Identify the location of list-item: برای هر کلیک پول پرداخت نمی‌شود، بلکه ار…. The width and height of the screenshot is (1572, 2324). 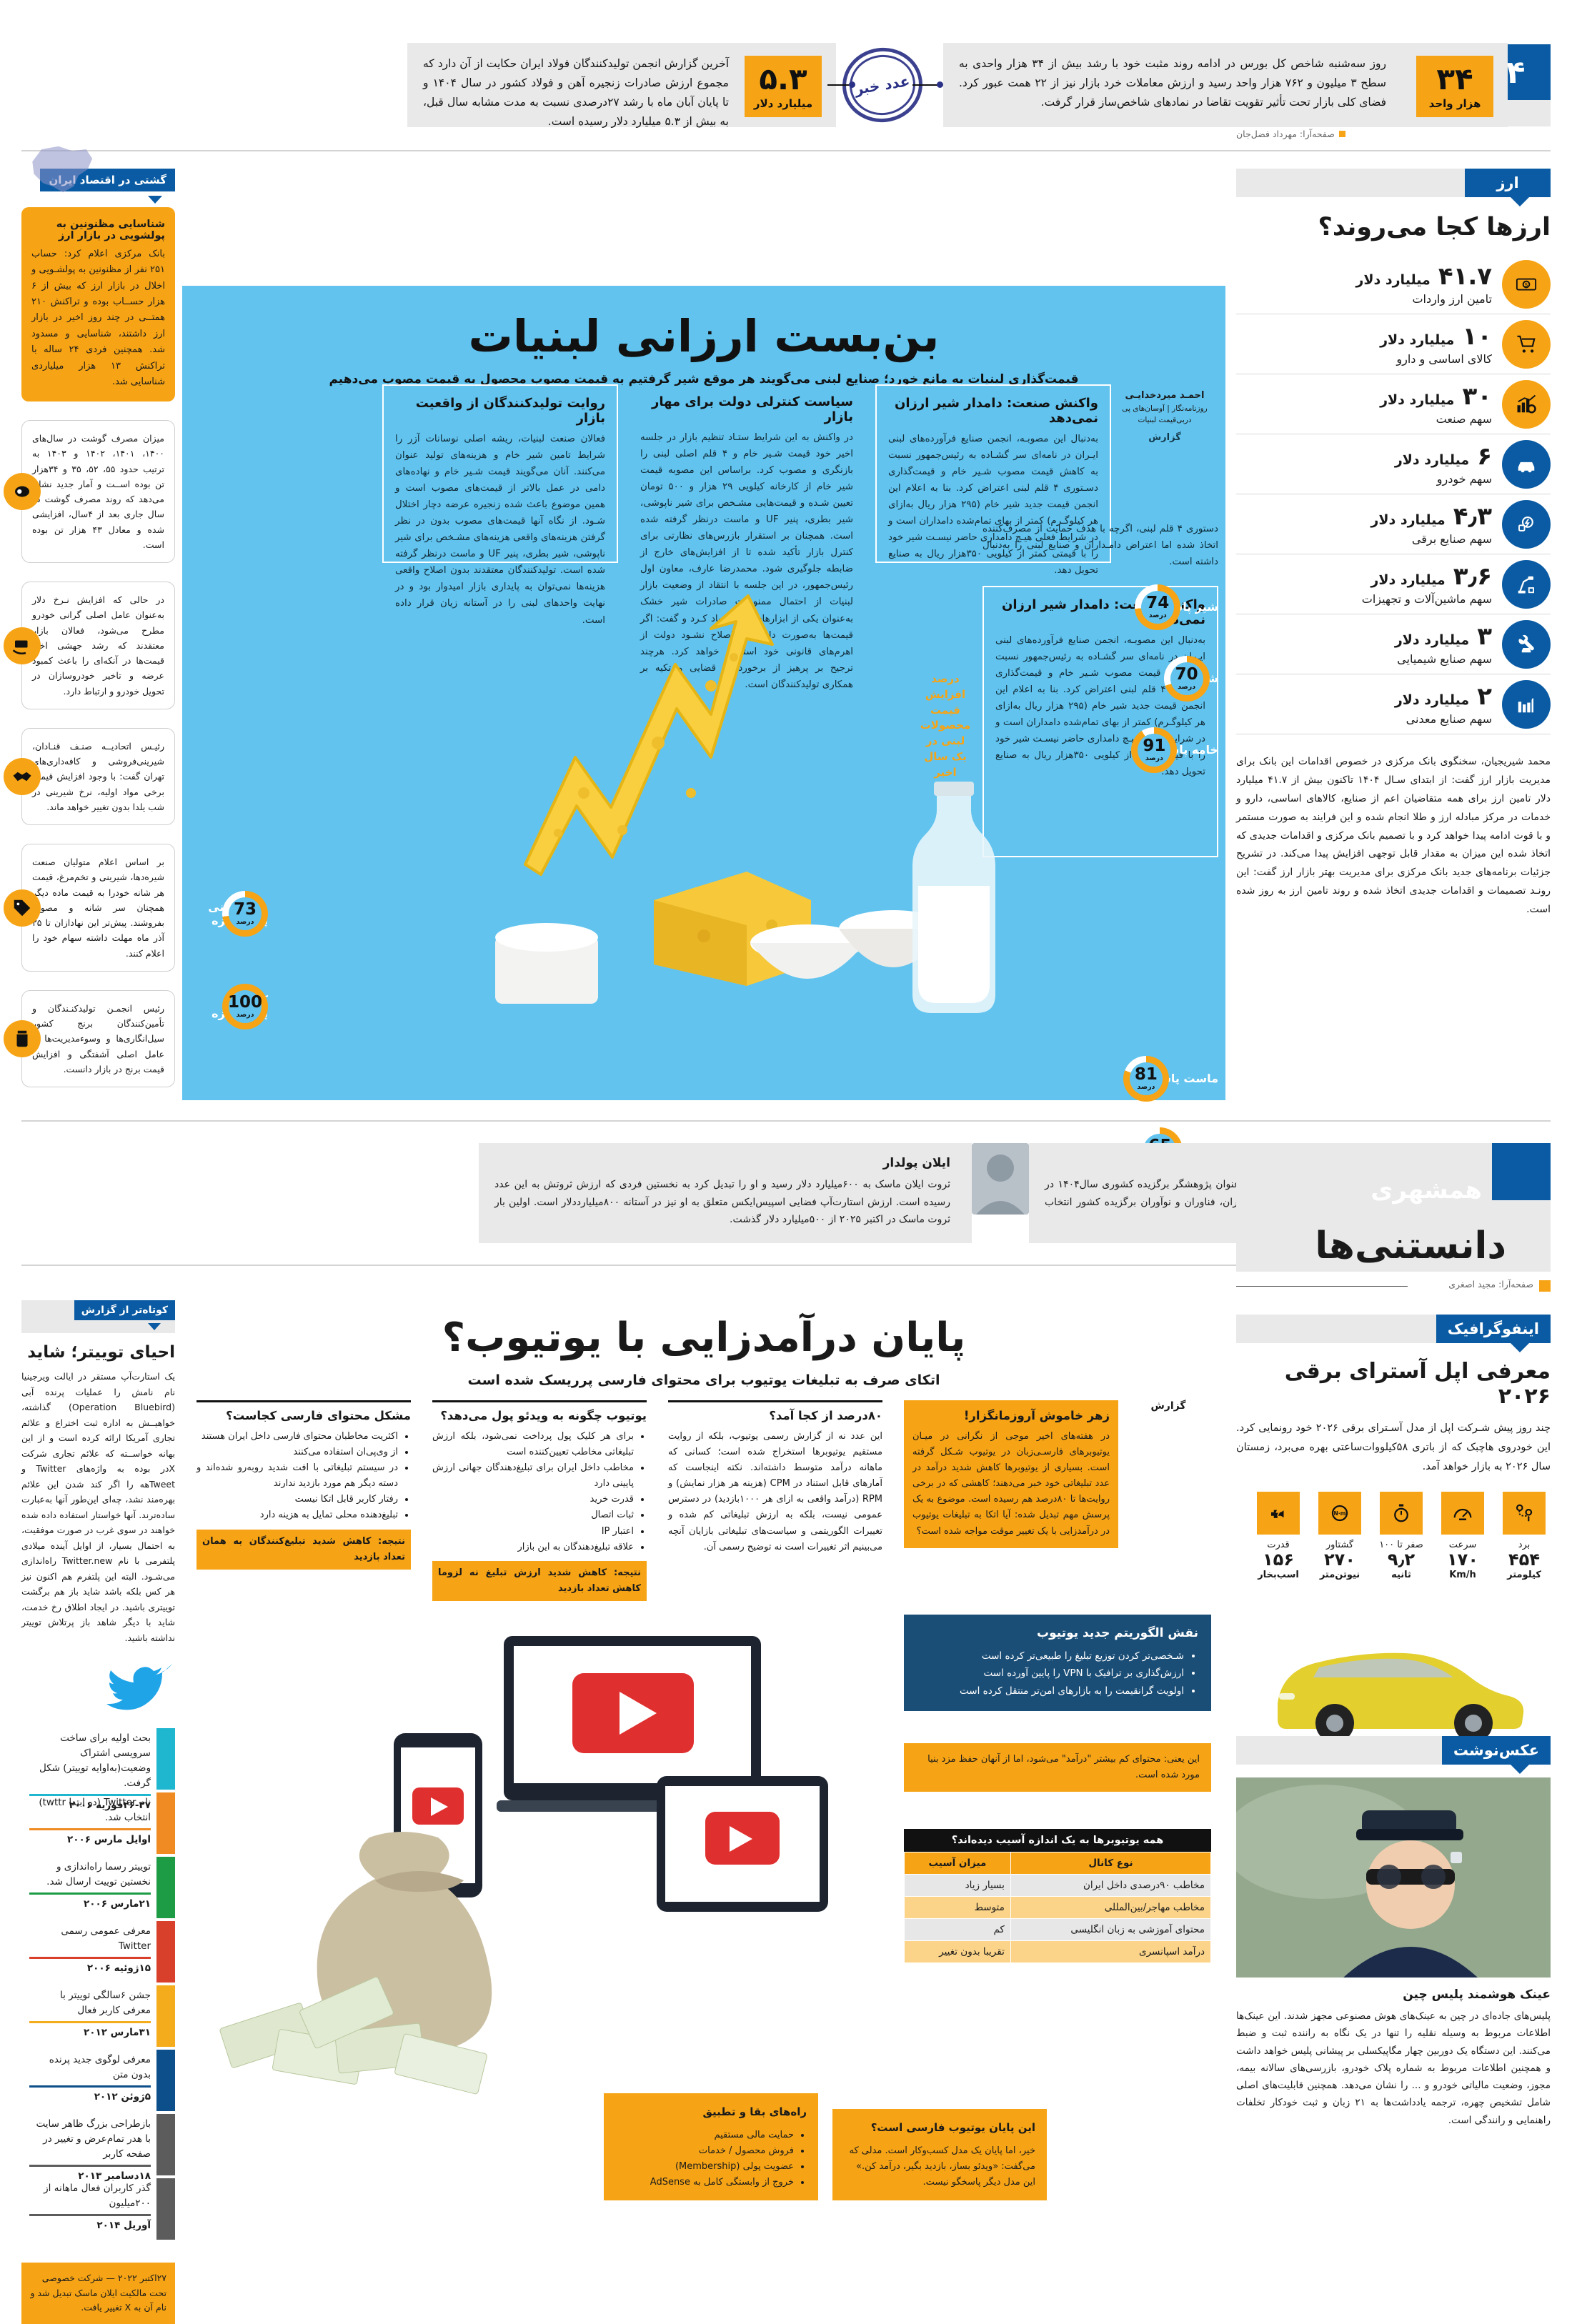
(533, 1444).